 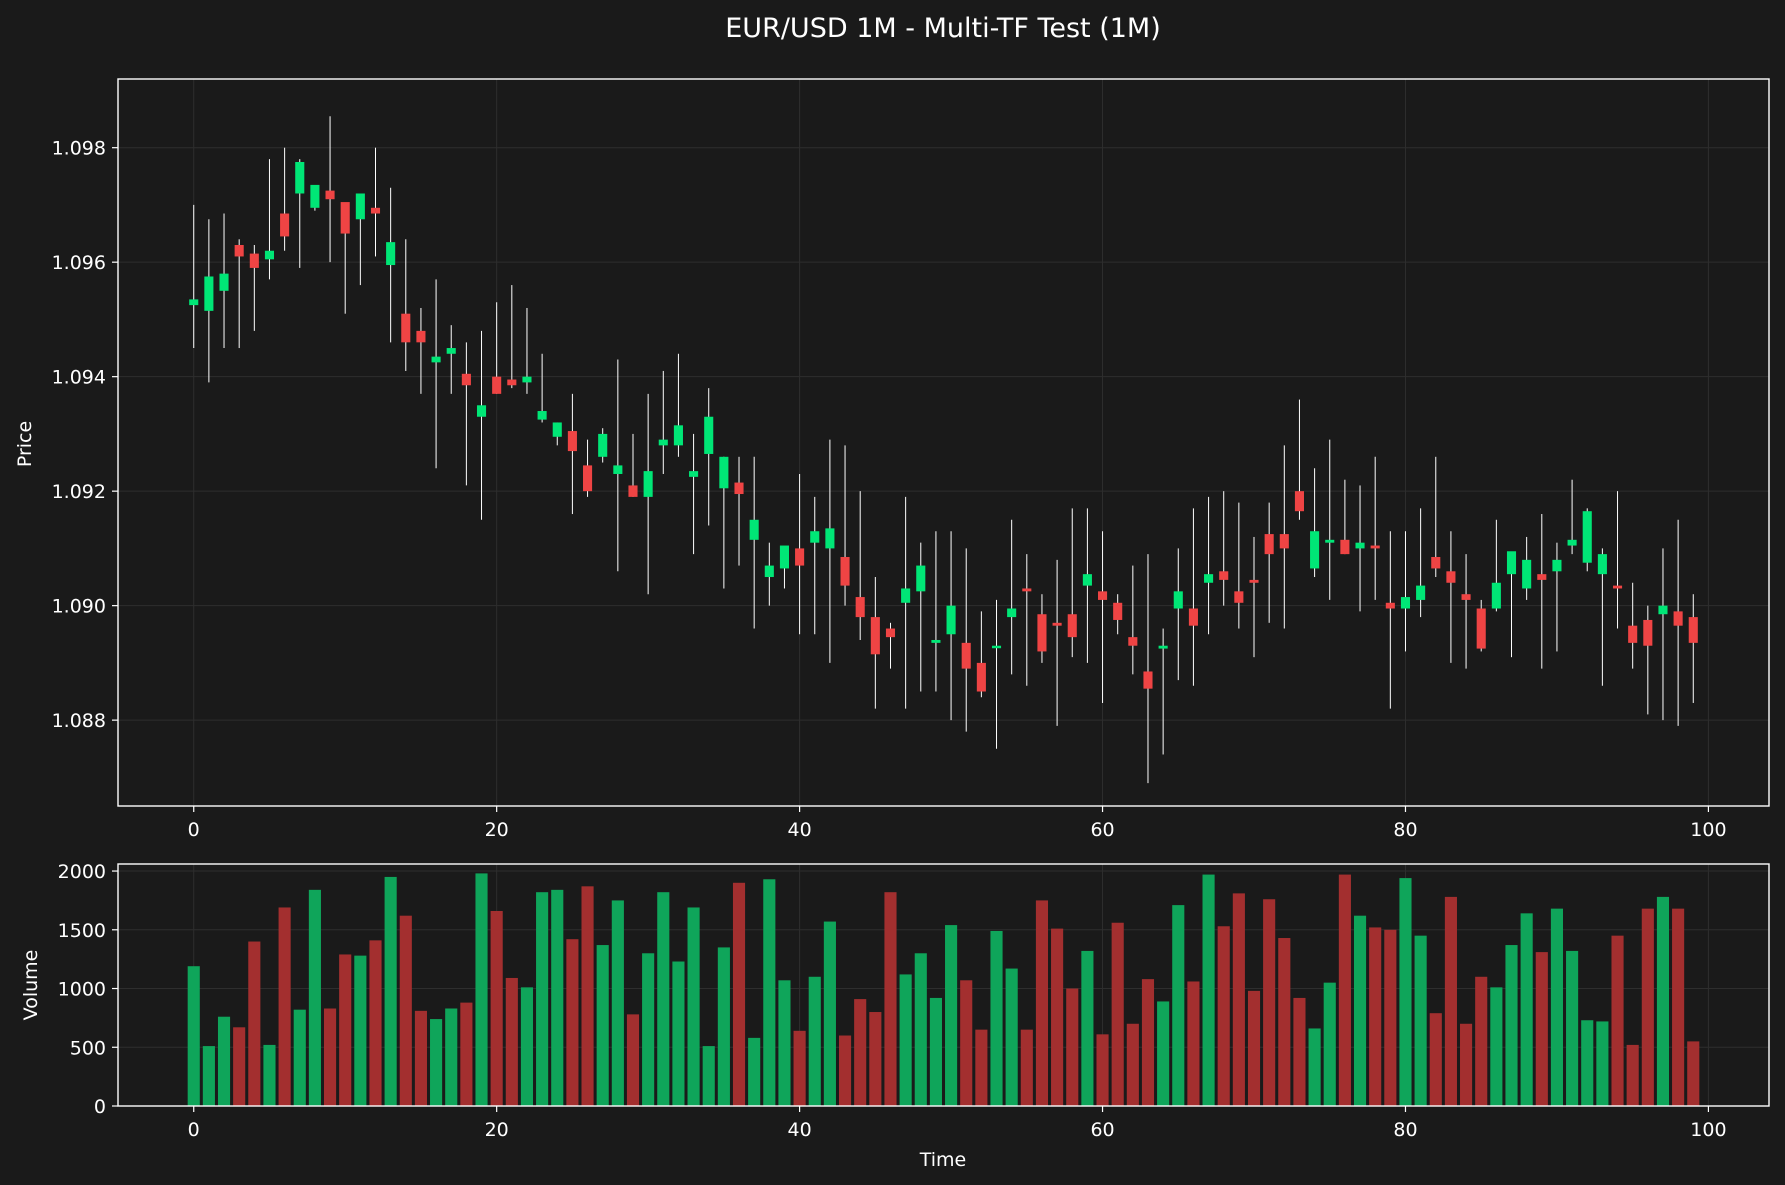 What do you see at coordinates (100, 1107) in the screenshot?
I see `volume-y-tick-label: 0` at bounding box center [100, 1107].